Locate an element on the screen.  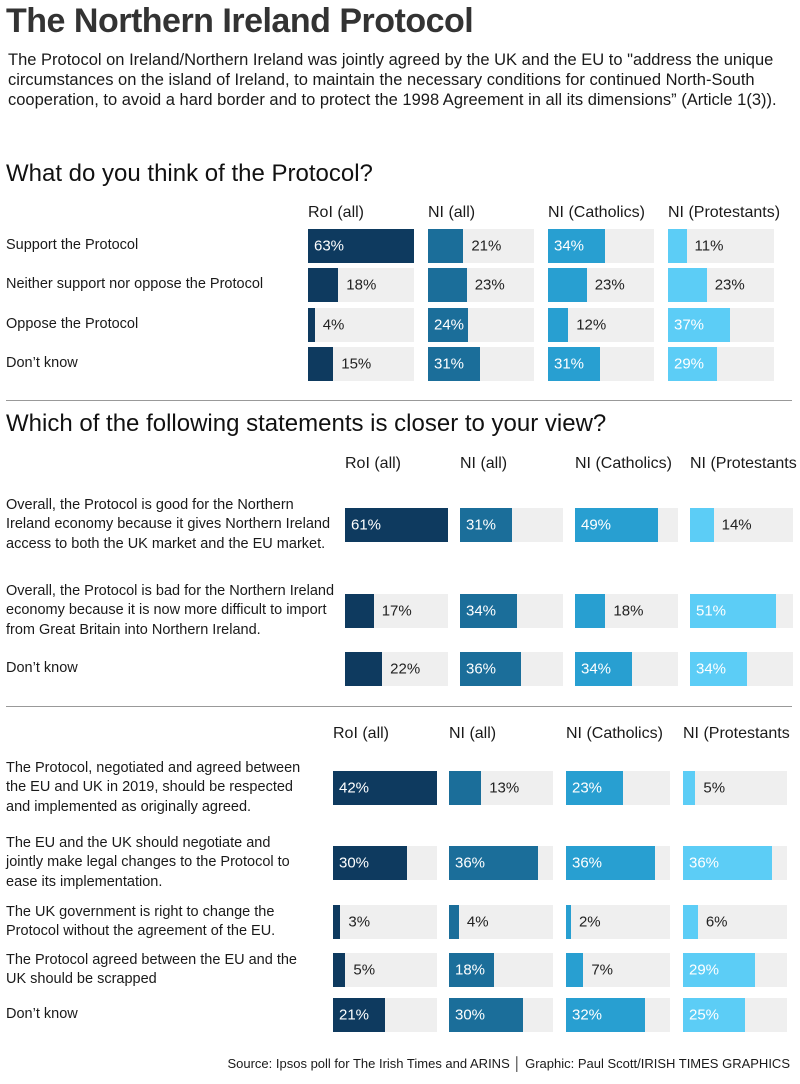
bar-track: 17% is located at coordinates (396, 611).